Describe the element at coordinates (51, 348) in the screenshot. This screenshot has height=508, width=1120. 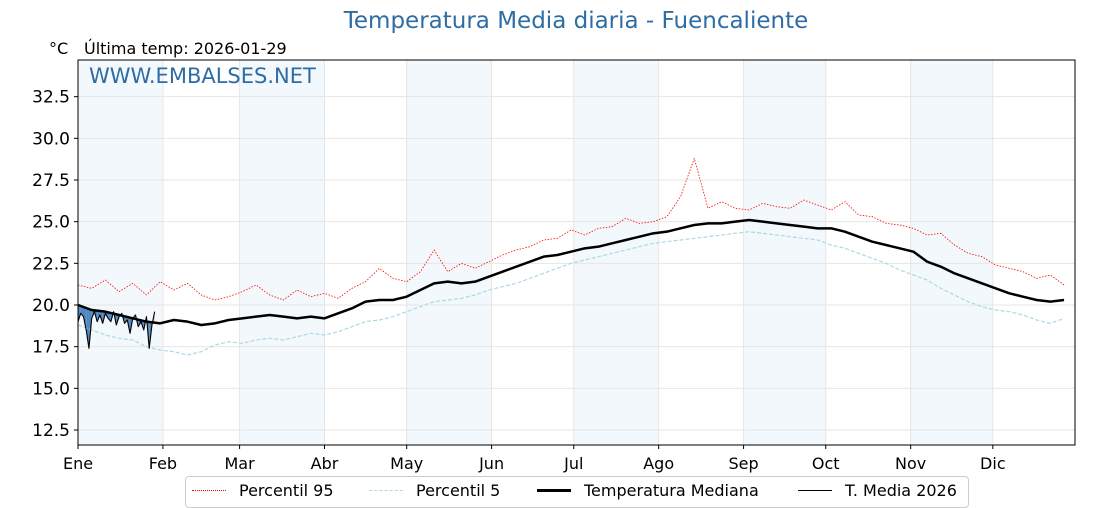
I see `y-tick-label: 17.5` at that location.